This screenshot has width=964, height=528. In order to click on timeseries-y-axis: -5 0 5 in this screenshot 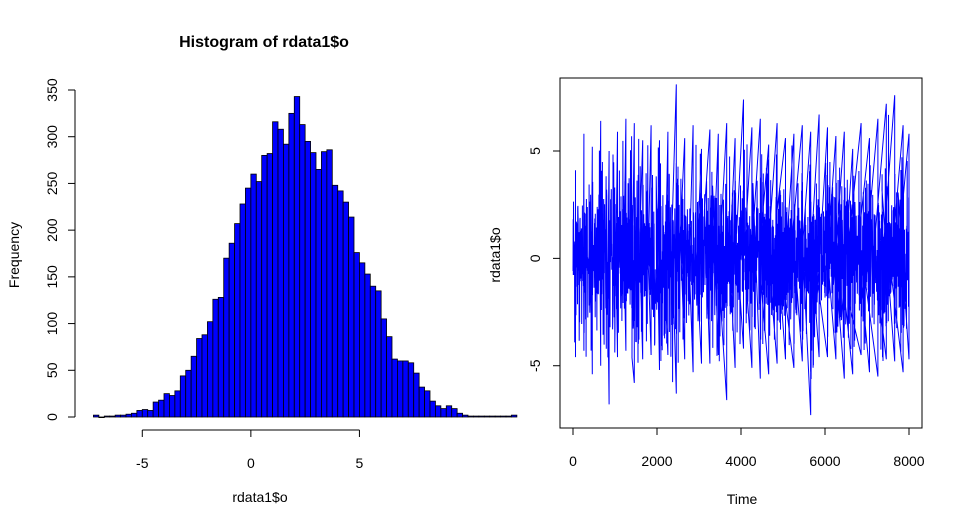, I will do `click(544, 259)`.